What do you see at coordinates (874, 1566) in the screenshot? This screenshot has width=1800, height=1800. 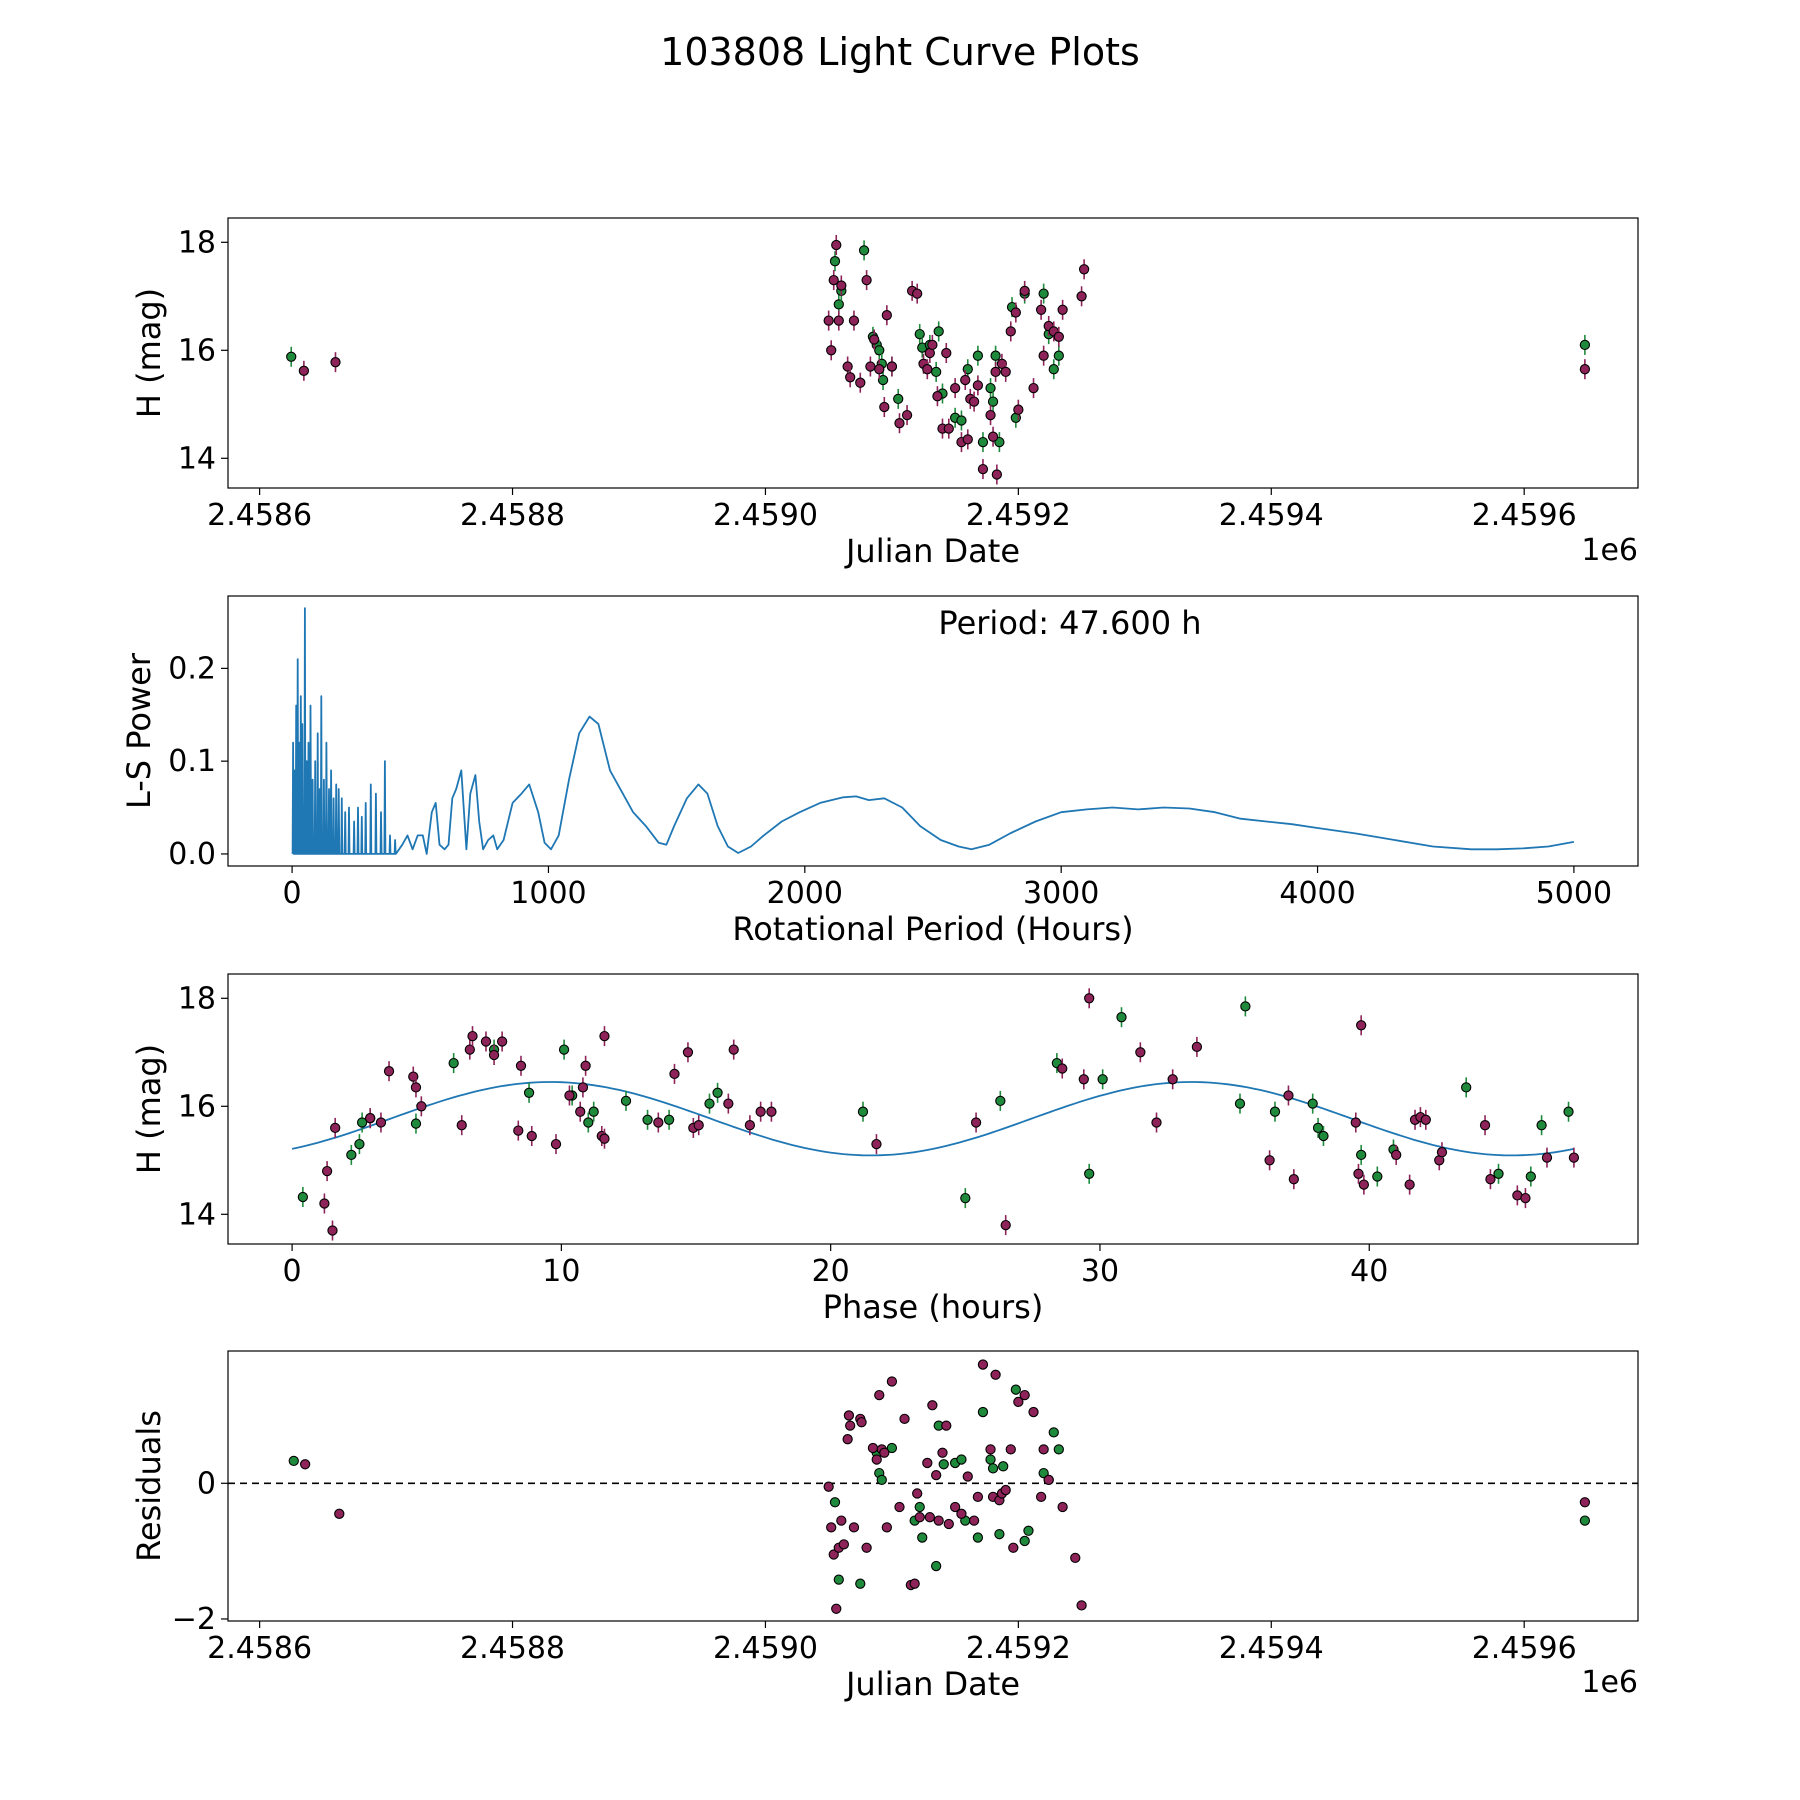 I see `residuals-ticks: 2.4586 2.4588 2.4590 2.4592 2.4594 2.4596 −2 0` at bounding box center [874, 1566].